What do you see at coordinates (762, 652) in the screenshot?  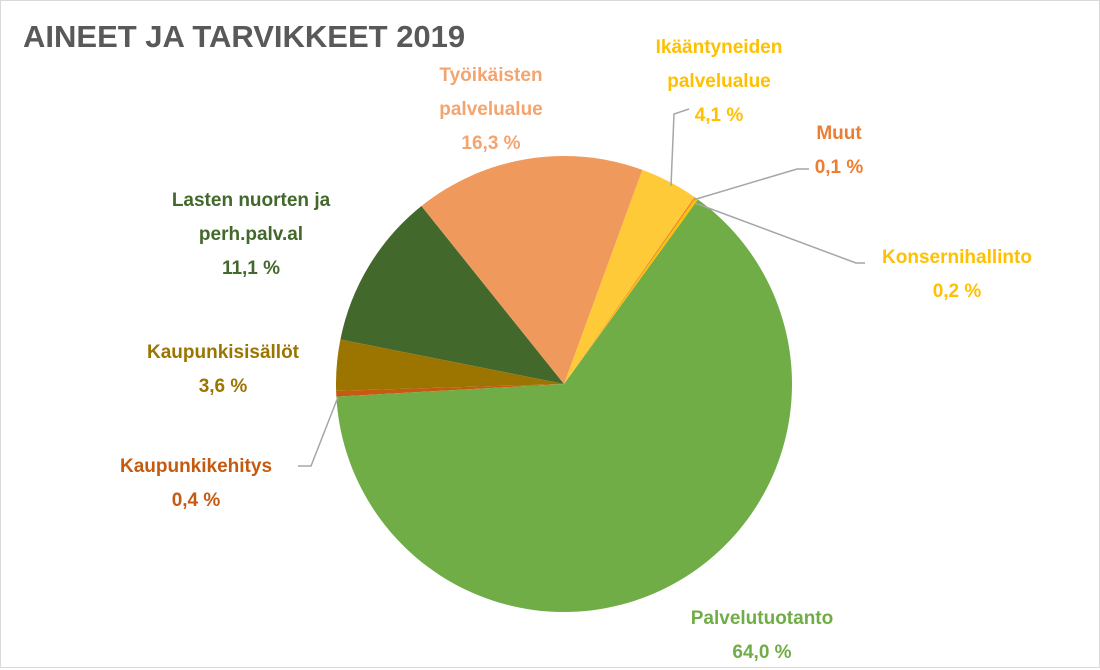 I see `value-label: 64,0 %` at bounding box center [762, 652].